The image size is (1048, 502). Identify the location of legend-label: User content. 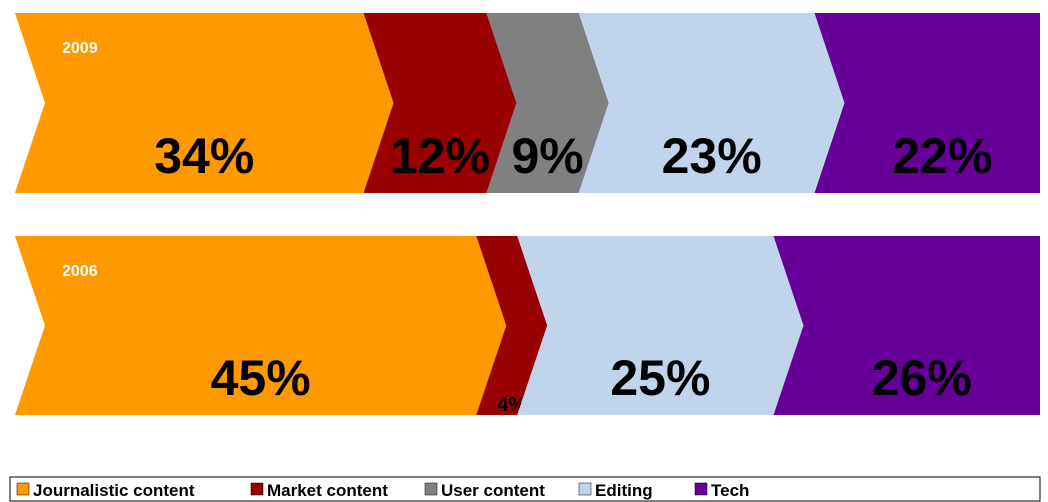
(493, 490).